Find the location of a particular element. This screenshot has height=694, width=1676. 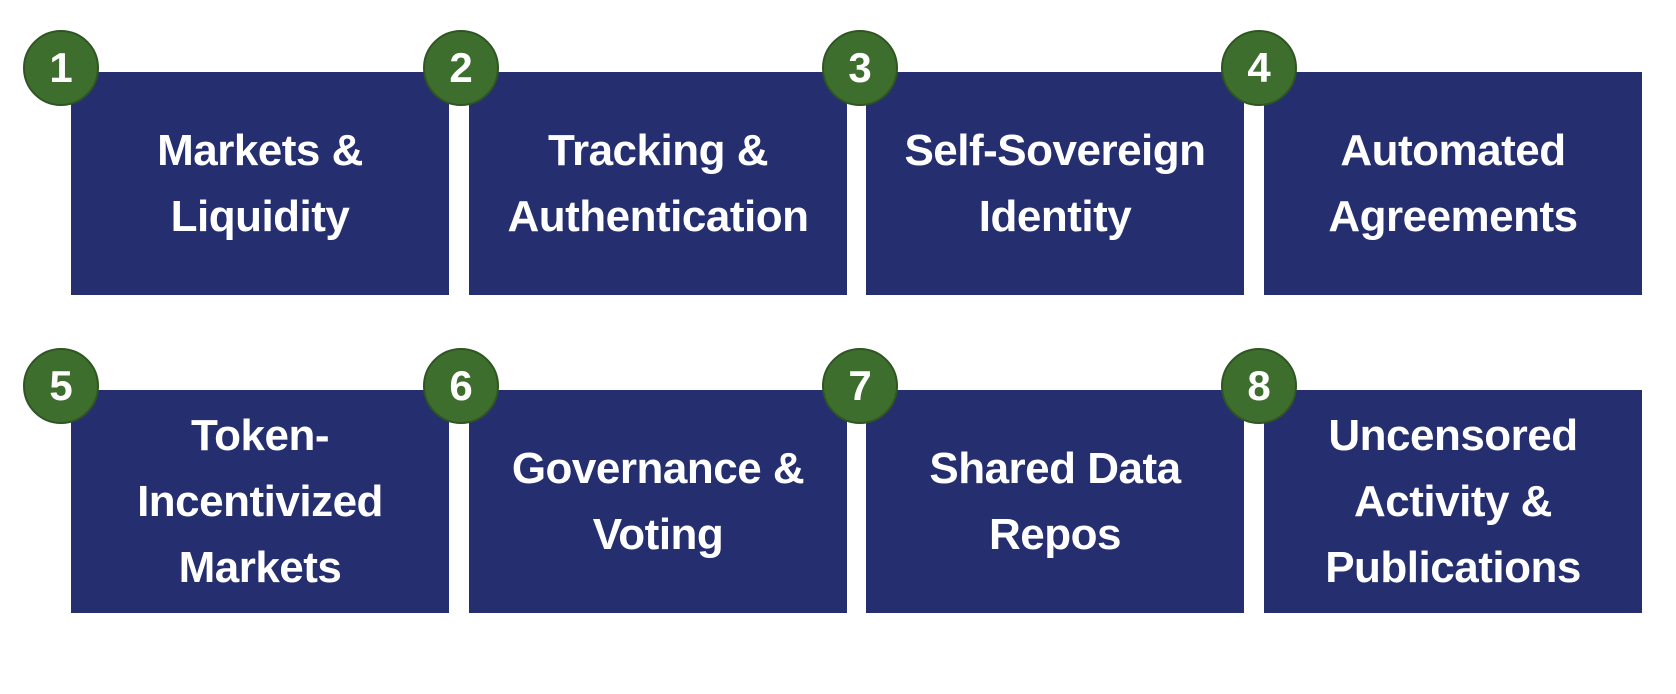

tile-label: Uncensored Activity & Publications is located at coordinates (1453, 501).